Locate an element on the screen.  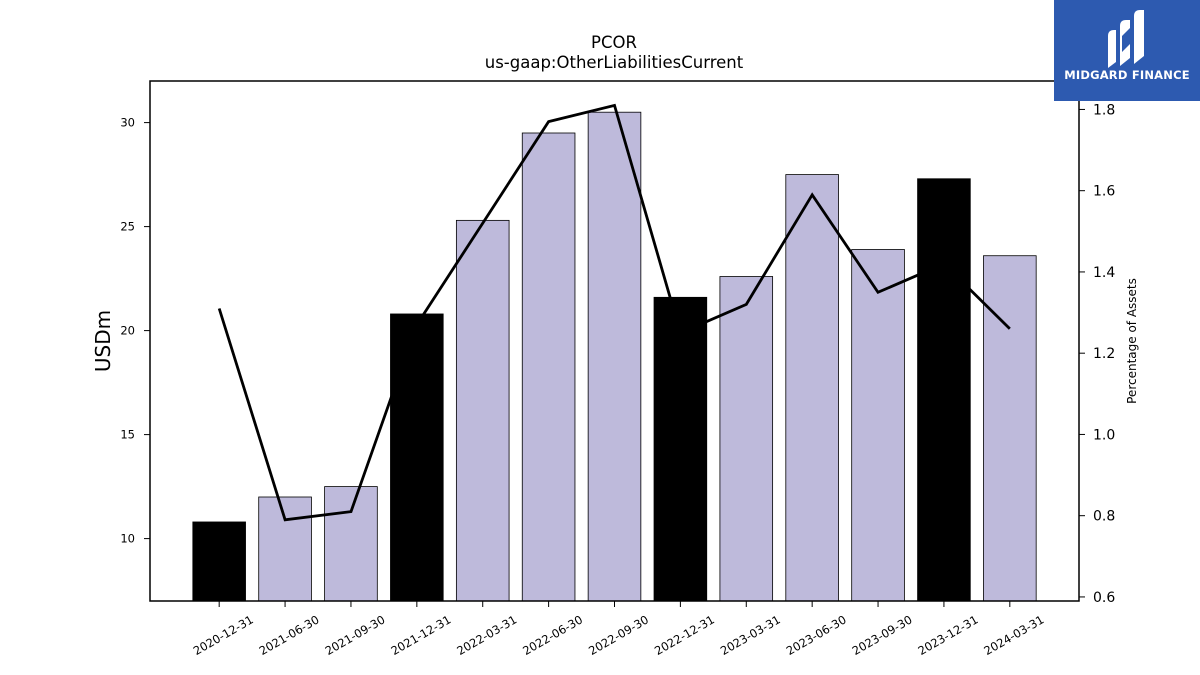
y-tick-label: 15 is located at coordinates (127, 435).